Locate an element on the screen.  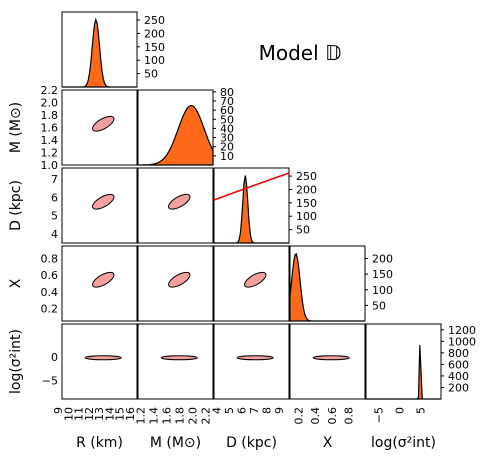
x-tick-label: 1.6 is located at coordinates (167, 416).